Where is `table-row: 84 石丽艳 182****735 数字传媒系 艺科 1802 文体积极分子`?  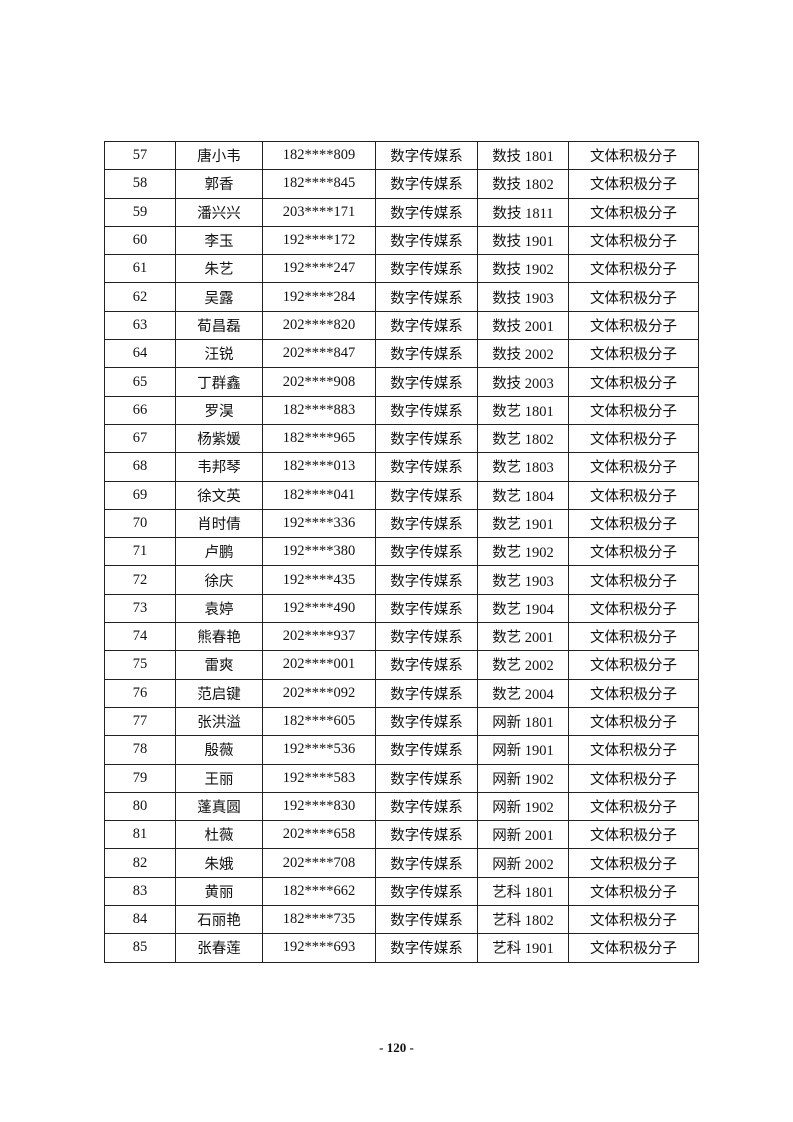
table-row: 84 石丽艳 182****735 数字传媒系 艺科 1802 文体积极分子 is located at coordinates (401, 920).